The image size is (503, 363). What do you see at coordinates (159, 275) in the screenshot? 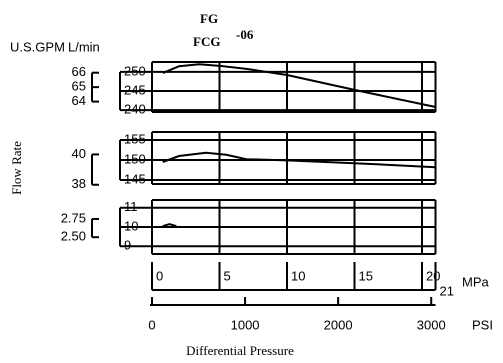
I see `x-tick-label: 0` at bounding box center [159, 275].